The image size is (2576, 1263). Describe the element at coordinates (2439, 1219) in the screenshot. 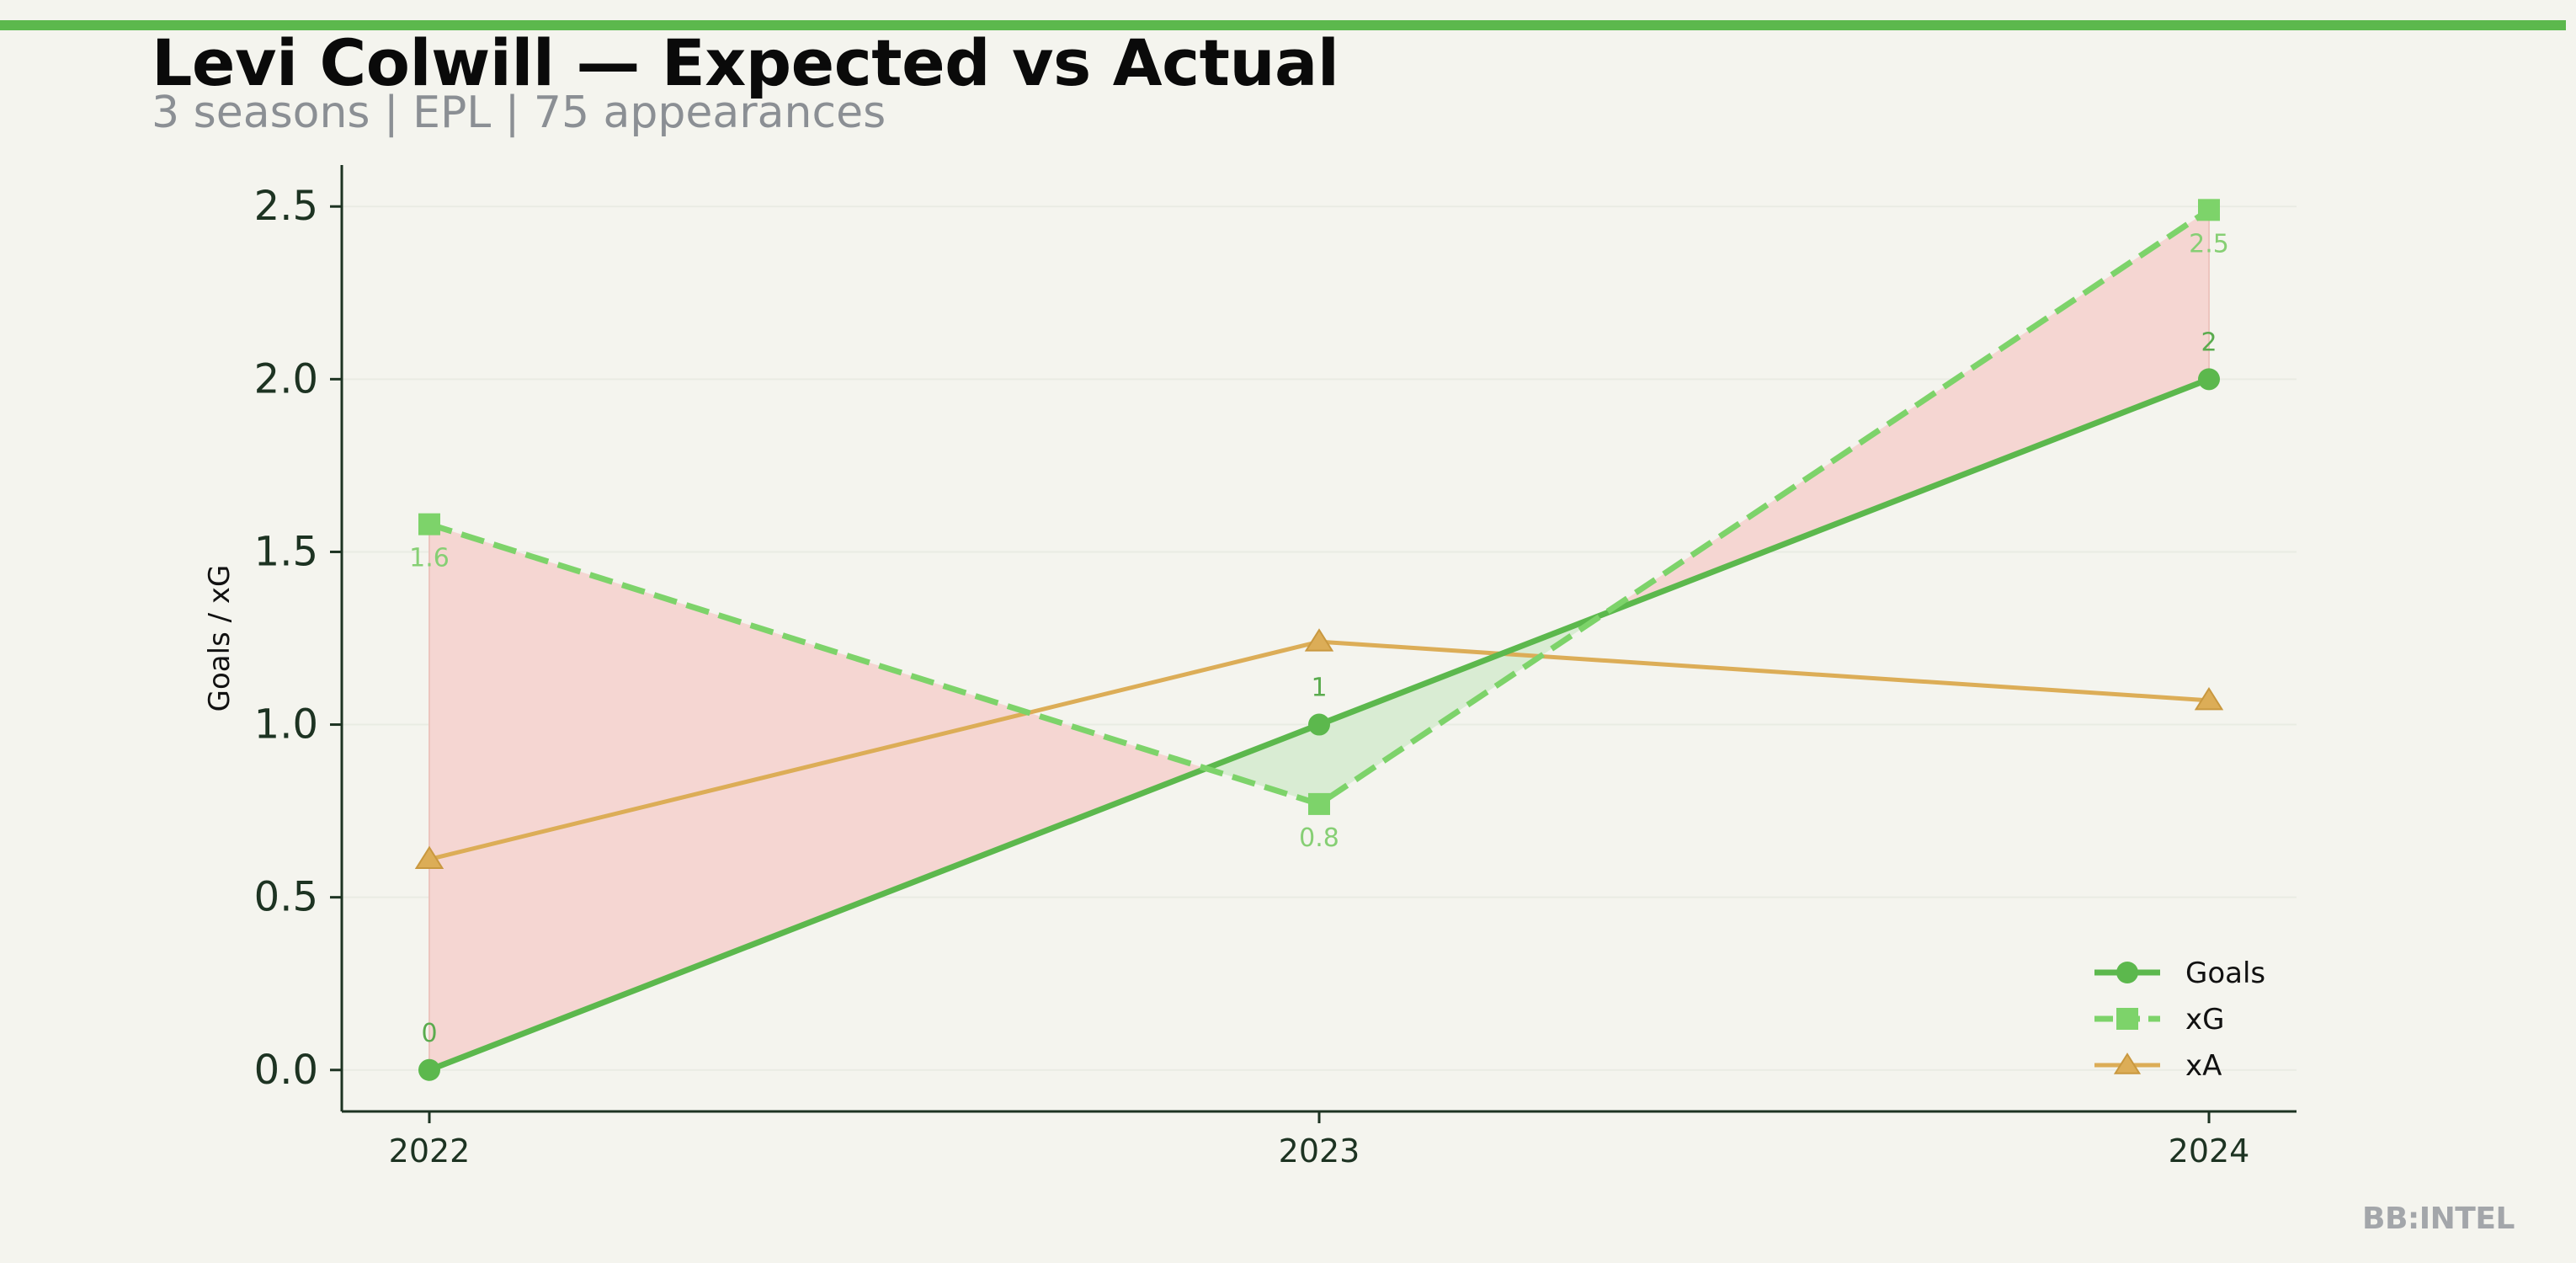

I see `brand-watermark: BB:INTEL` at that location.